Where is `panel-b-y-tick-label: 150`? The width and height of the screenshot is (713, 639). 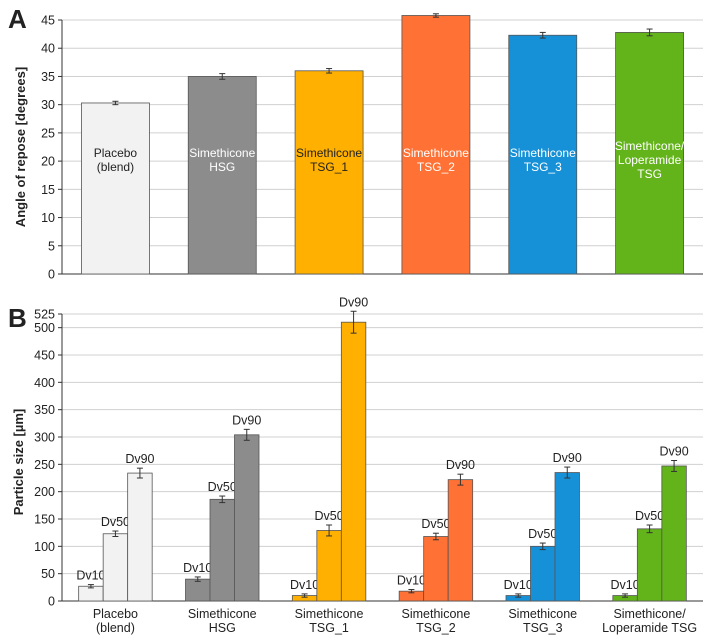
panel-b-y-tick-label: 150 is located at coordinates (44, 520).